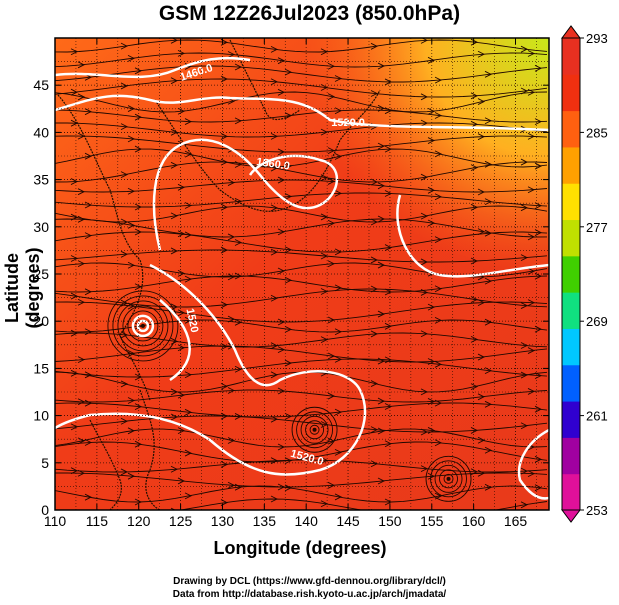 The height and width of the screenshot is (605, 619). I want to click on x-tick-label: 115, so click(97, 521).